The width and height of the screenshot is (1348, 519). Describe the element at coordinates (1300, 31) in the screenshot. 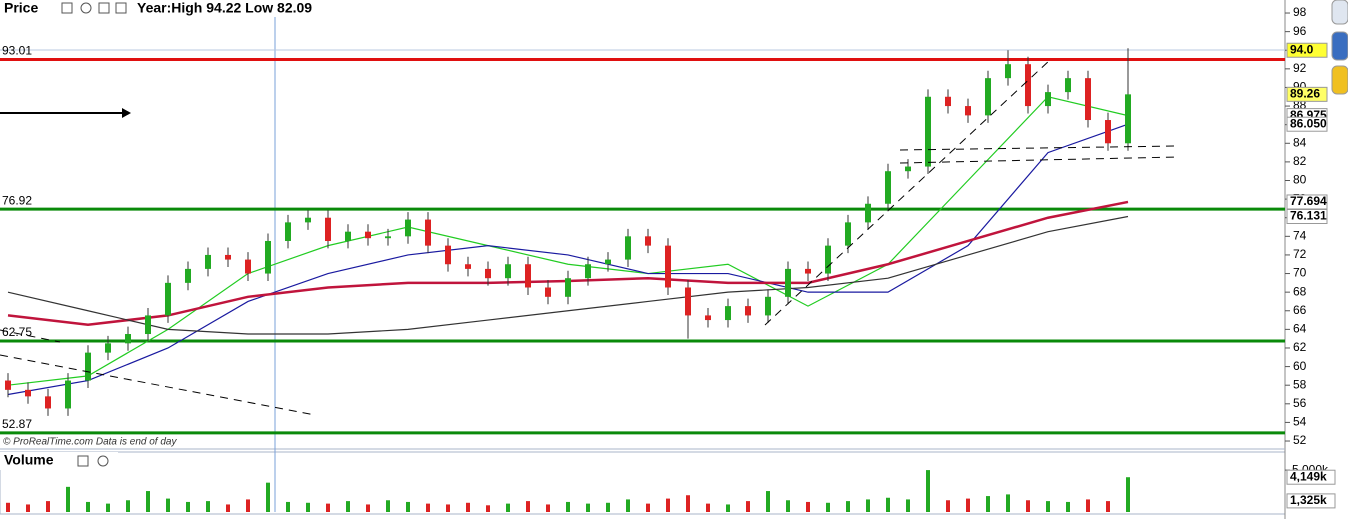

I see `y-tick-label: 96` at that location.